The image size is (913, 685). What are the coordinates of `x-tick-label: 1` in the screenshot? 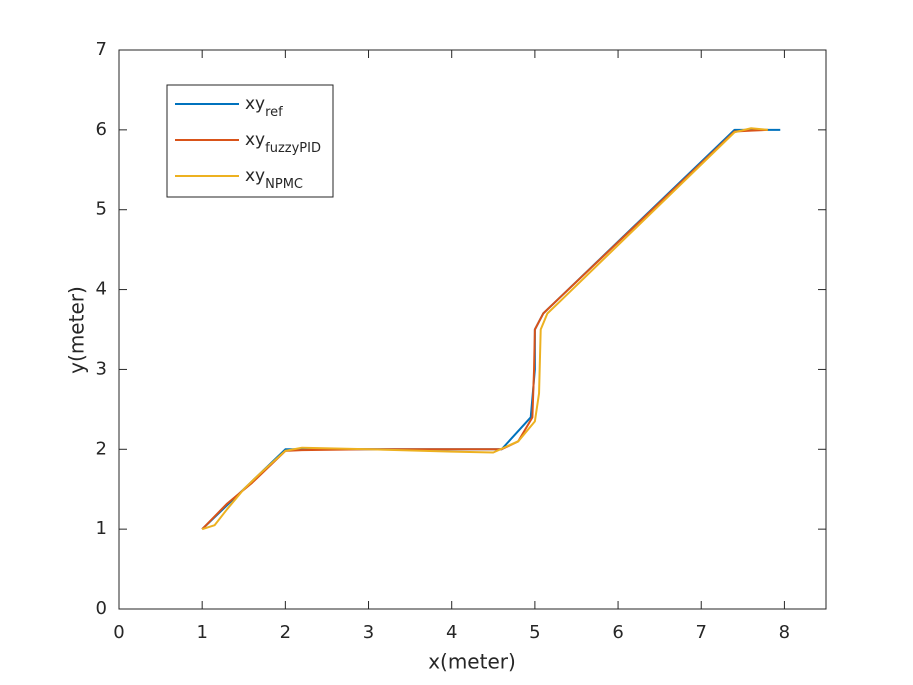 It's located at (201, 632).